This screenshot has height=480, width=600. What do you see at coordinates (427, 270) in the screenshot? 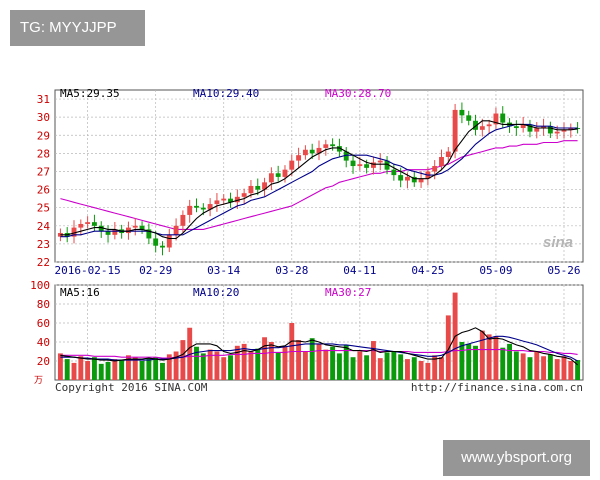
I see `date-tick-label: 04-25` at bounding box center [427, 270].